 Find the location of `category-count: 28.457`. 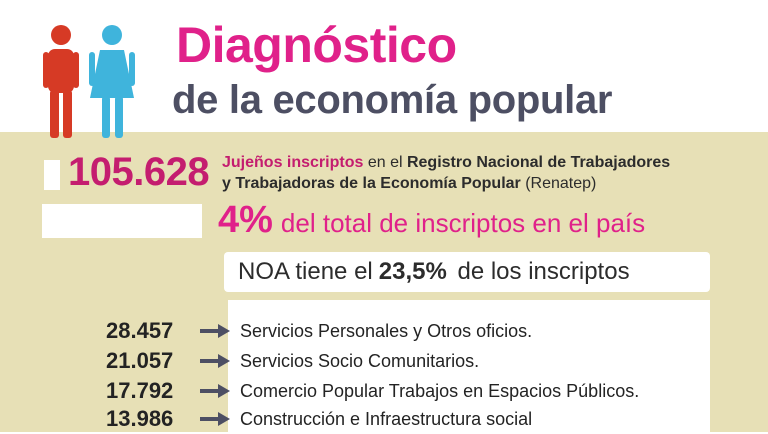

category-count: 28.457 is located at coordinates (140, 330).